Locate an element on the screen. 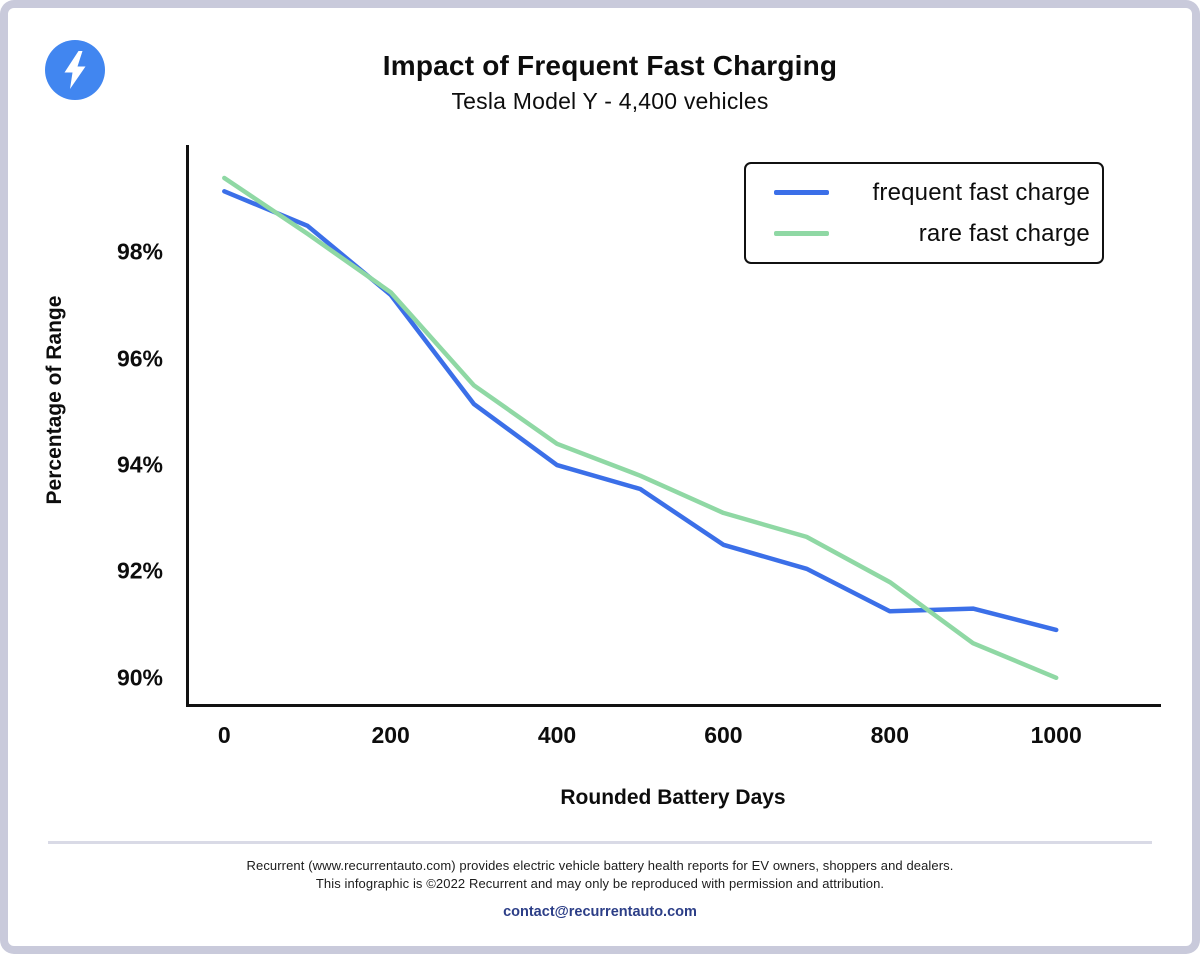 The height and width of the screenshot is (954, 1200). footer-divider is located at coordinates (600, 842).